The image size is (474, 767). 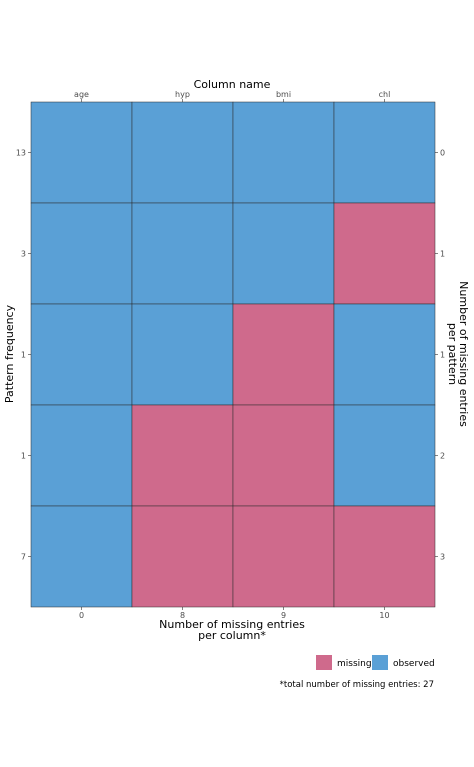 I want to click on missing-per-column-label: 8, so click(x=182, y=615).